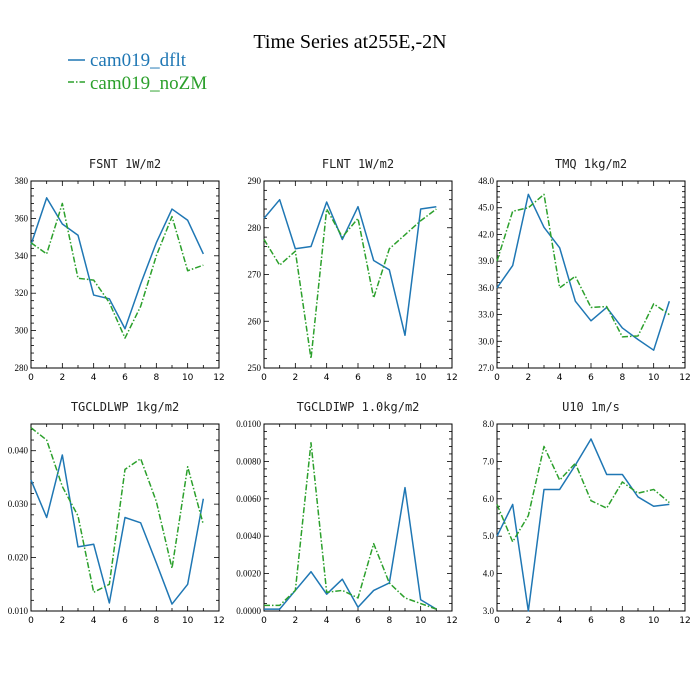 This screenshot has width=700, height=700. Describe the element at coordinates (18, 504) in the screenshot. I see `y-tick-label: 0.030` at that location.